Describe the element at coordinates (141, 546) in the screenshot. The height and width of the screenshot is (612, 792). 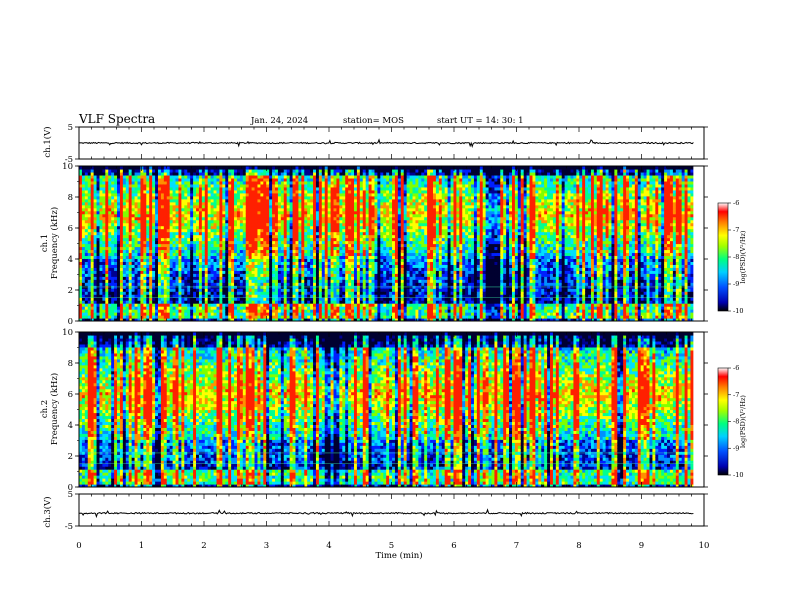
I see `x-tick-label: 1` at that location.